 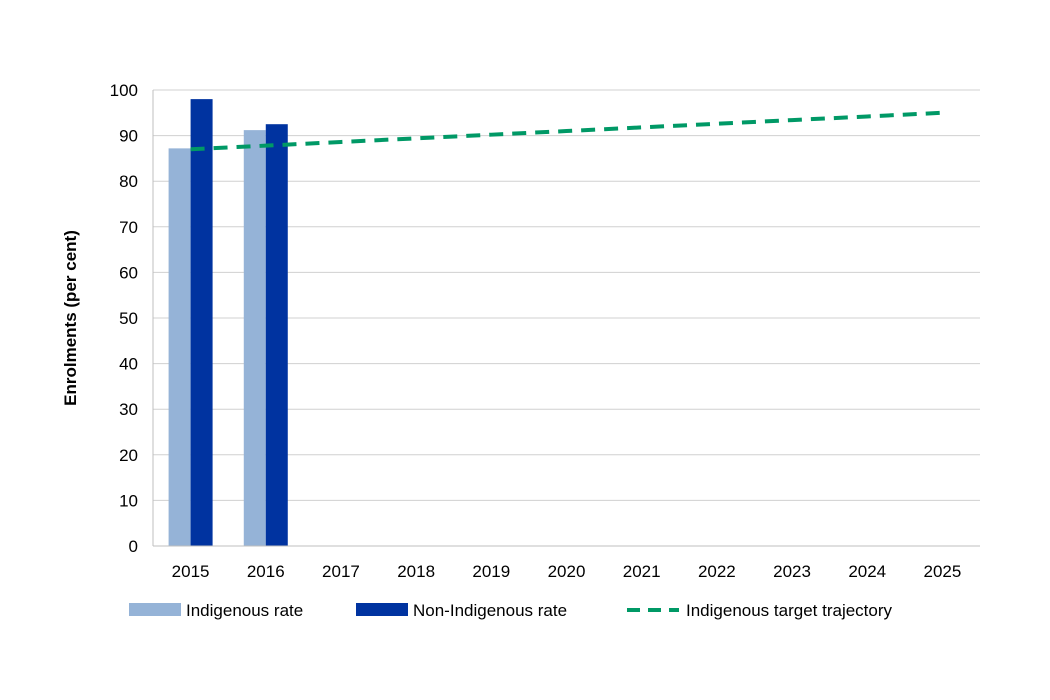 I want to click on y-tick-labels: 0 10 20 30 40 50 60 70 80 90 100, so click(x=124, y=318).